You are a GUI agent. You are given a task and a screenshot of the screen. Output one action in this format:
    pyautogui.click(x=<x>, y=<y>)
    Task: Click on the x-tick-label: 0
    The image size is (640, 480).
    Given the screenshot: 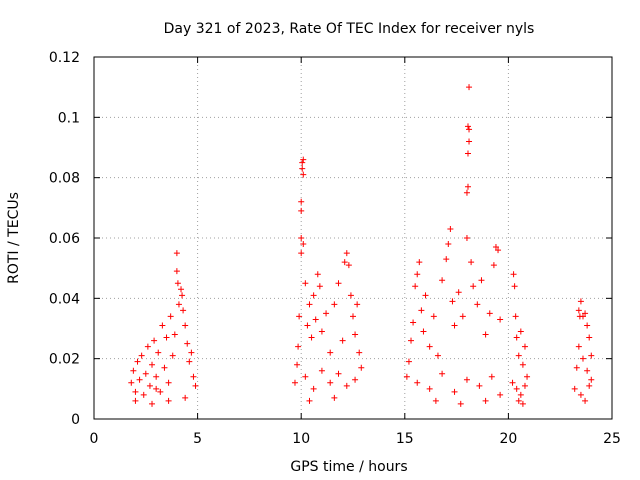 What is the action you would take?
    pyautogui.click(x=94, y=439)
    